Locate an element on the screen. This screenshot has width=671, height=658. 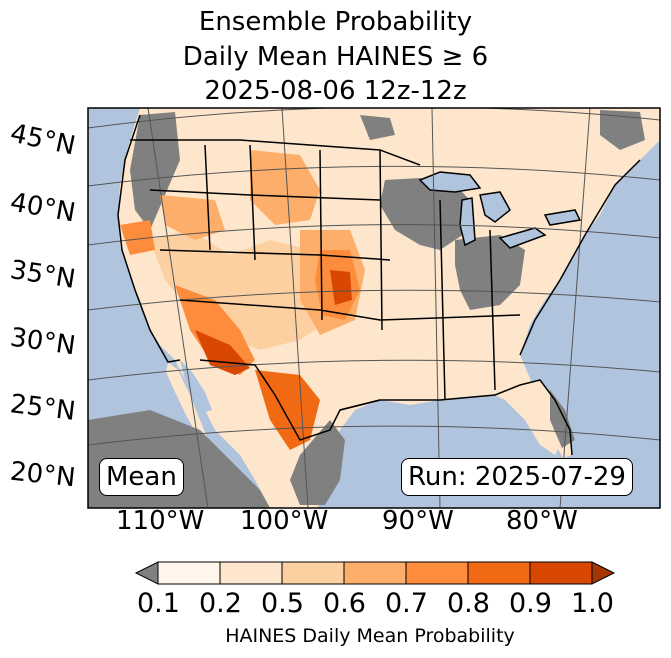
lon-label-100w: 100°W is located at coordinates (284, 521).